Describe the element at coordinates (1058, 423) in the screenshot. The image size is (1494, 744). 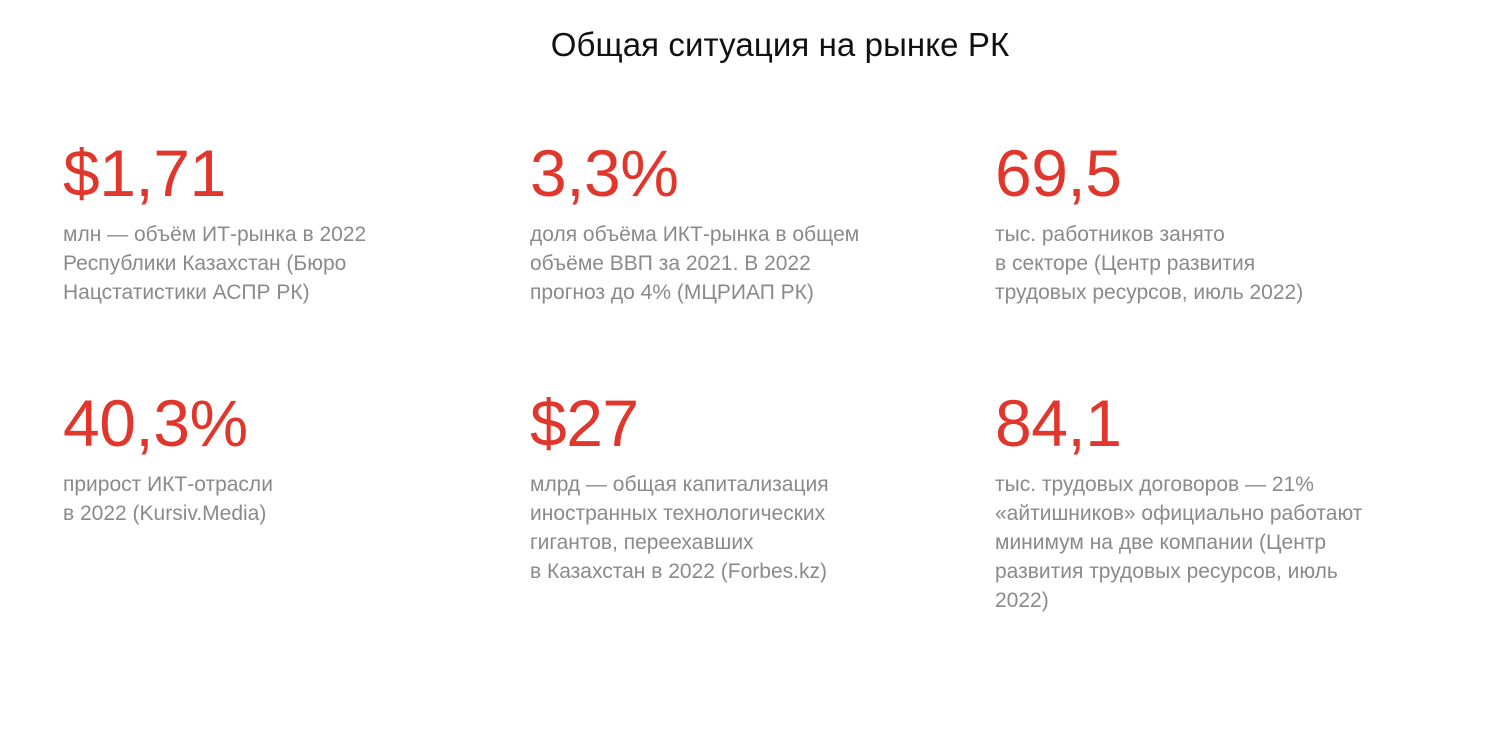
I see `stat-value: 84,1` at that location.